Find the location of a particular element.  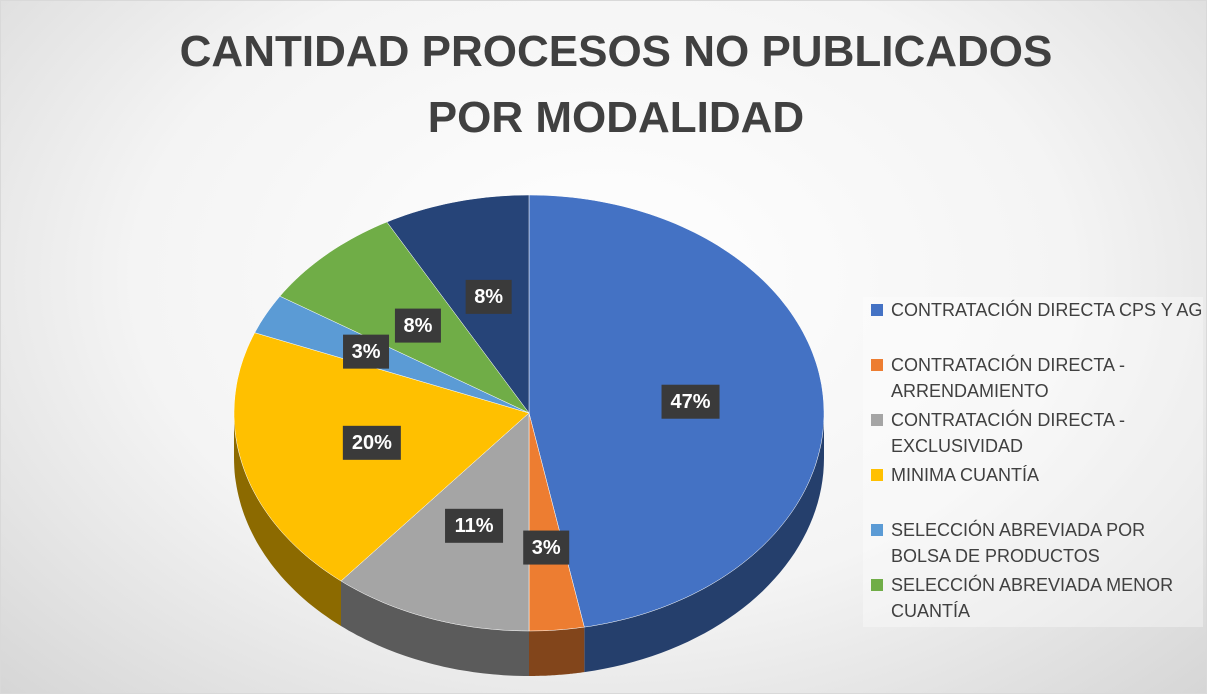

legend-label: CONTRATACIÓN DIRECTA - ARRENDAMIENTO is located at coordinates (1008, 378).